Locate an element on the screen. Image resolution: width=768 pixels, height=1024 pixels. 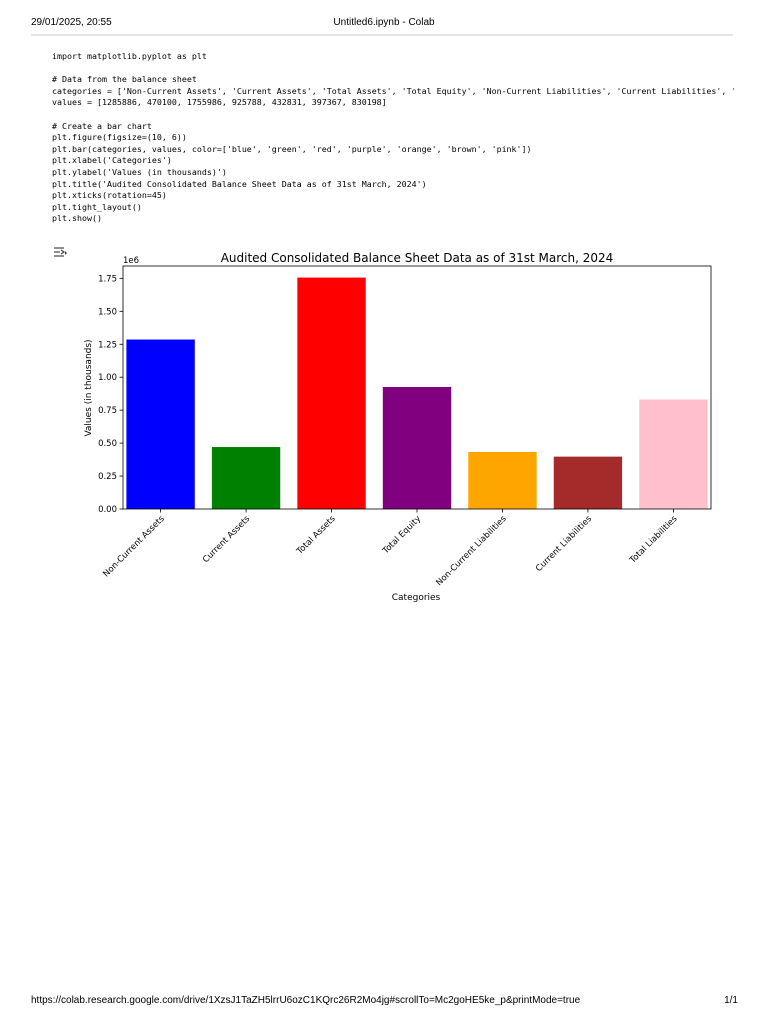
y-tick-label: 0.00 is located at coordinates (107, 510).